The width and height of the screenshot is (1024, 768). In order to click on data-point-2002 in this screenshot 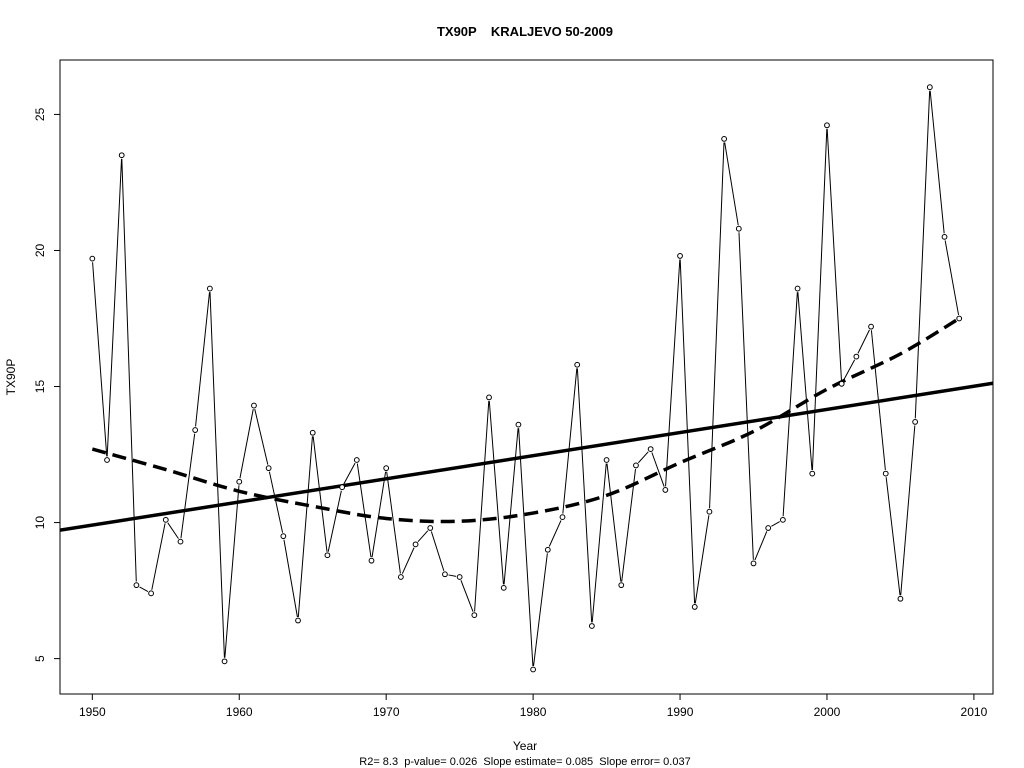, I will do `click(856, 356)`.